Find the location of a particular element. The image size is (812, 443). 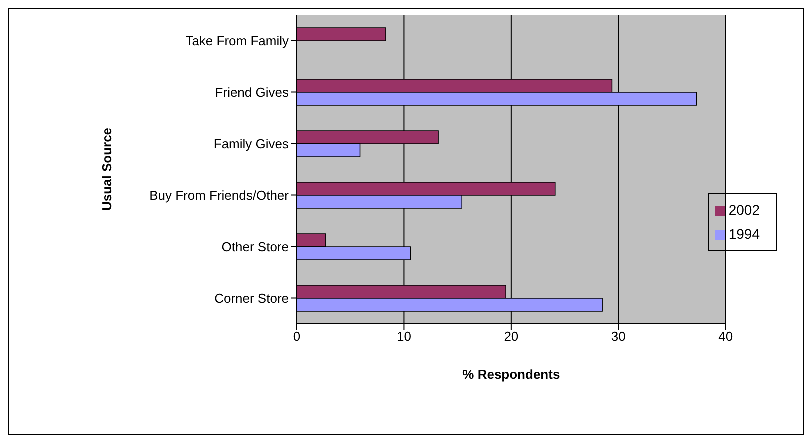

x-tick-label: 40 is located at coordinates (726, 336).